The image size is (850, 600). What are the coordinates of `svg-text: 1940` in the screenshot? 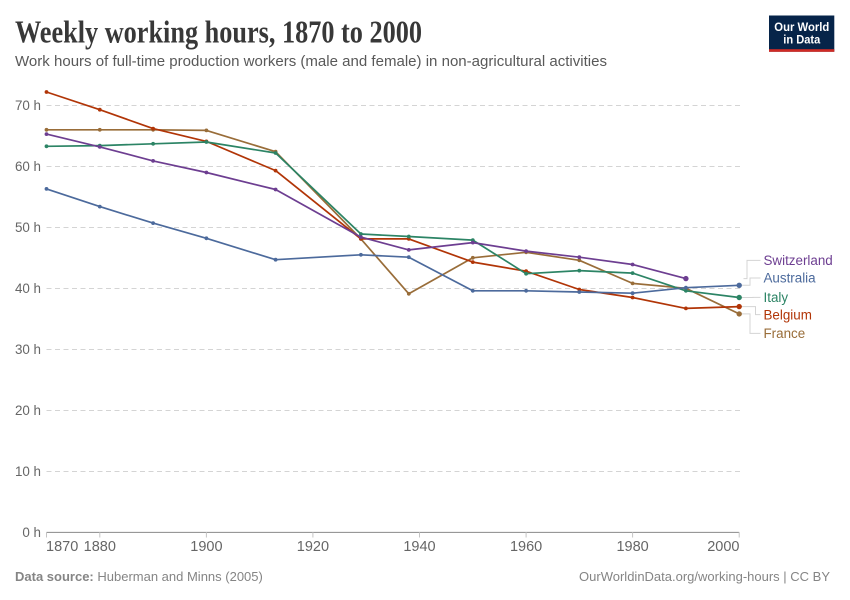 It's located at (419, 547).